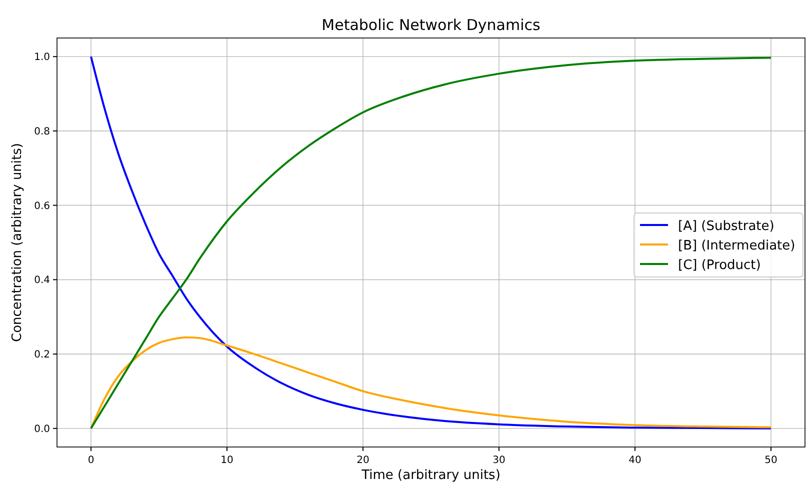 This screenshot has width=807, height=489. What do you see at coordinates (737, 246) in the screenshot?
I see `legend-label: [B] (Intermediate)` at bounding box center [737, 246].